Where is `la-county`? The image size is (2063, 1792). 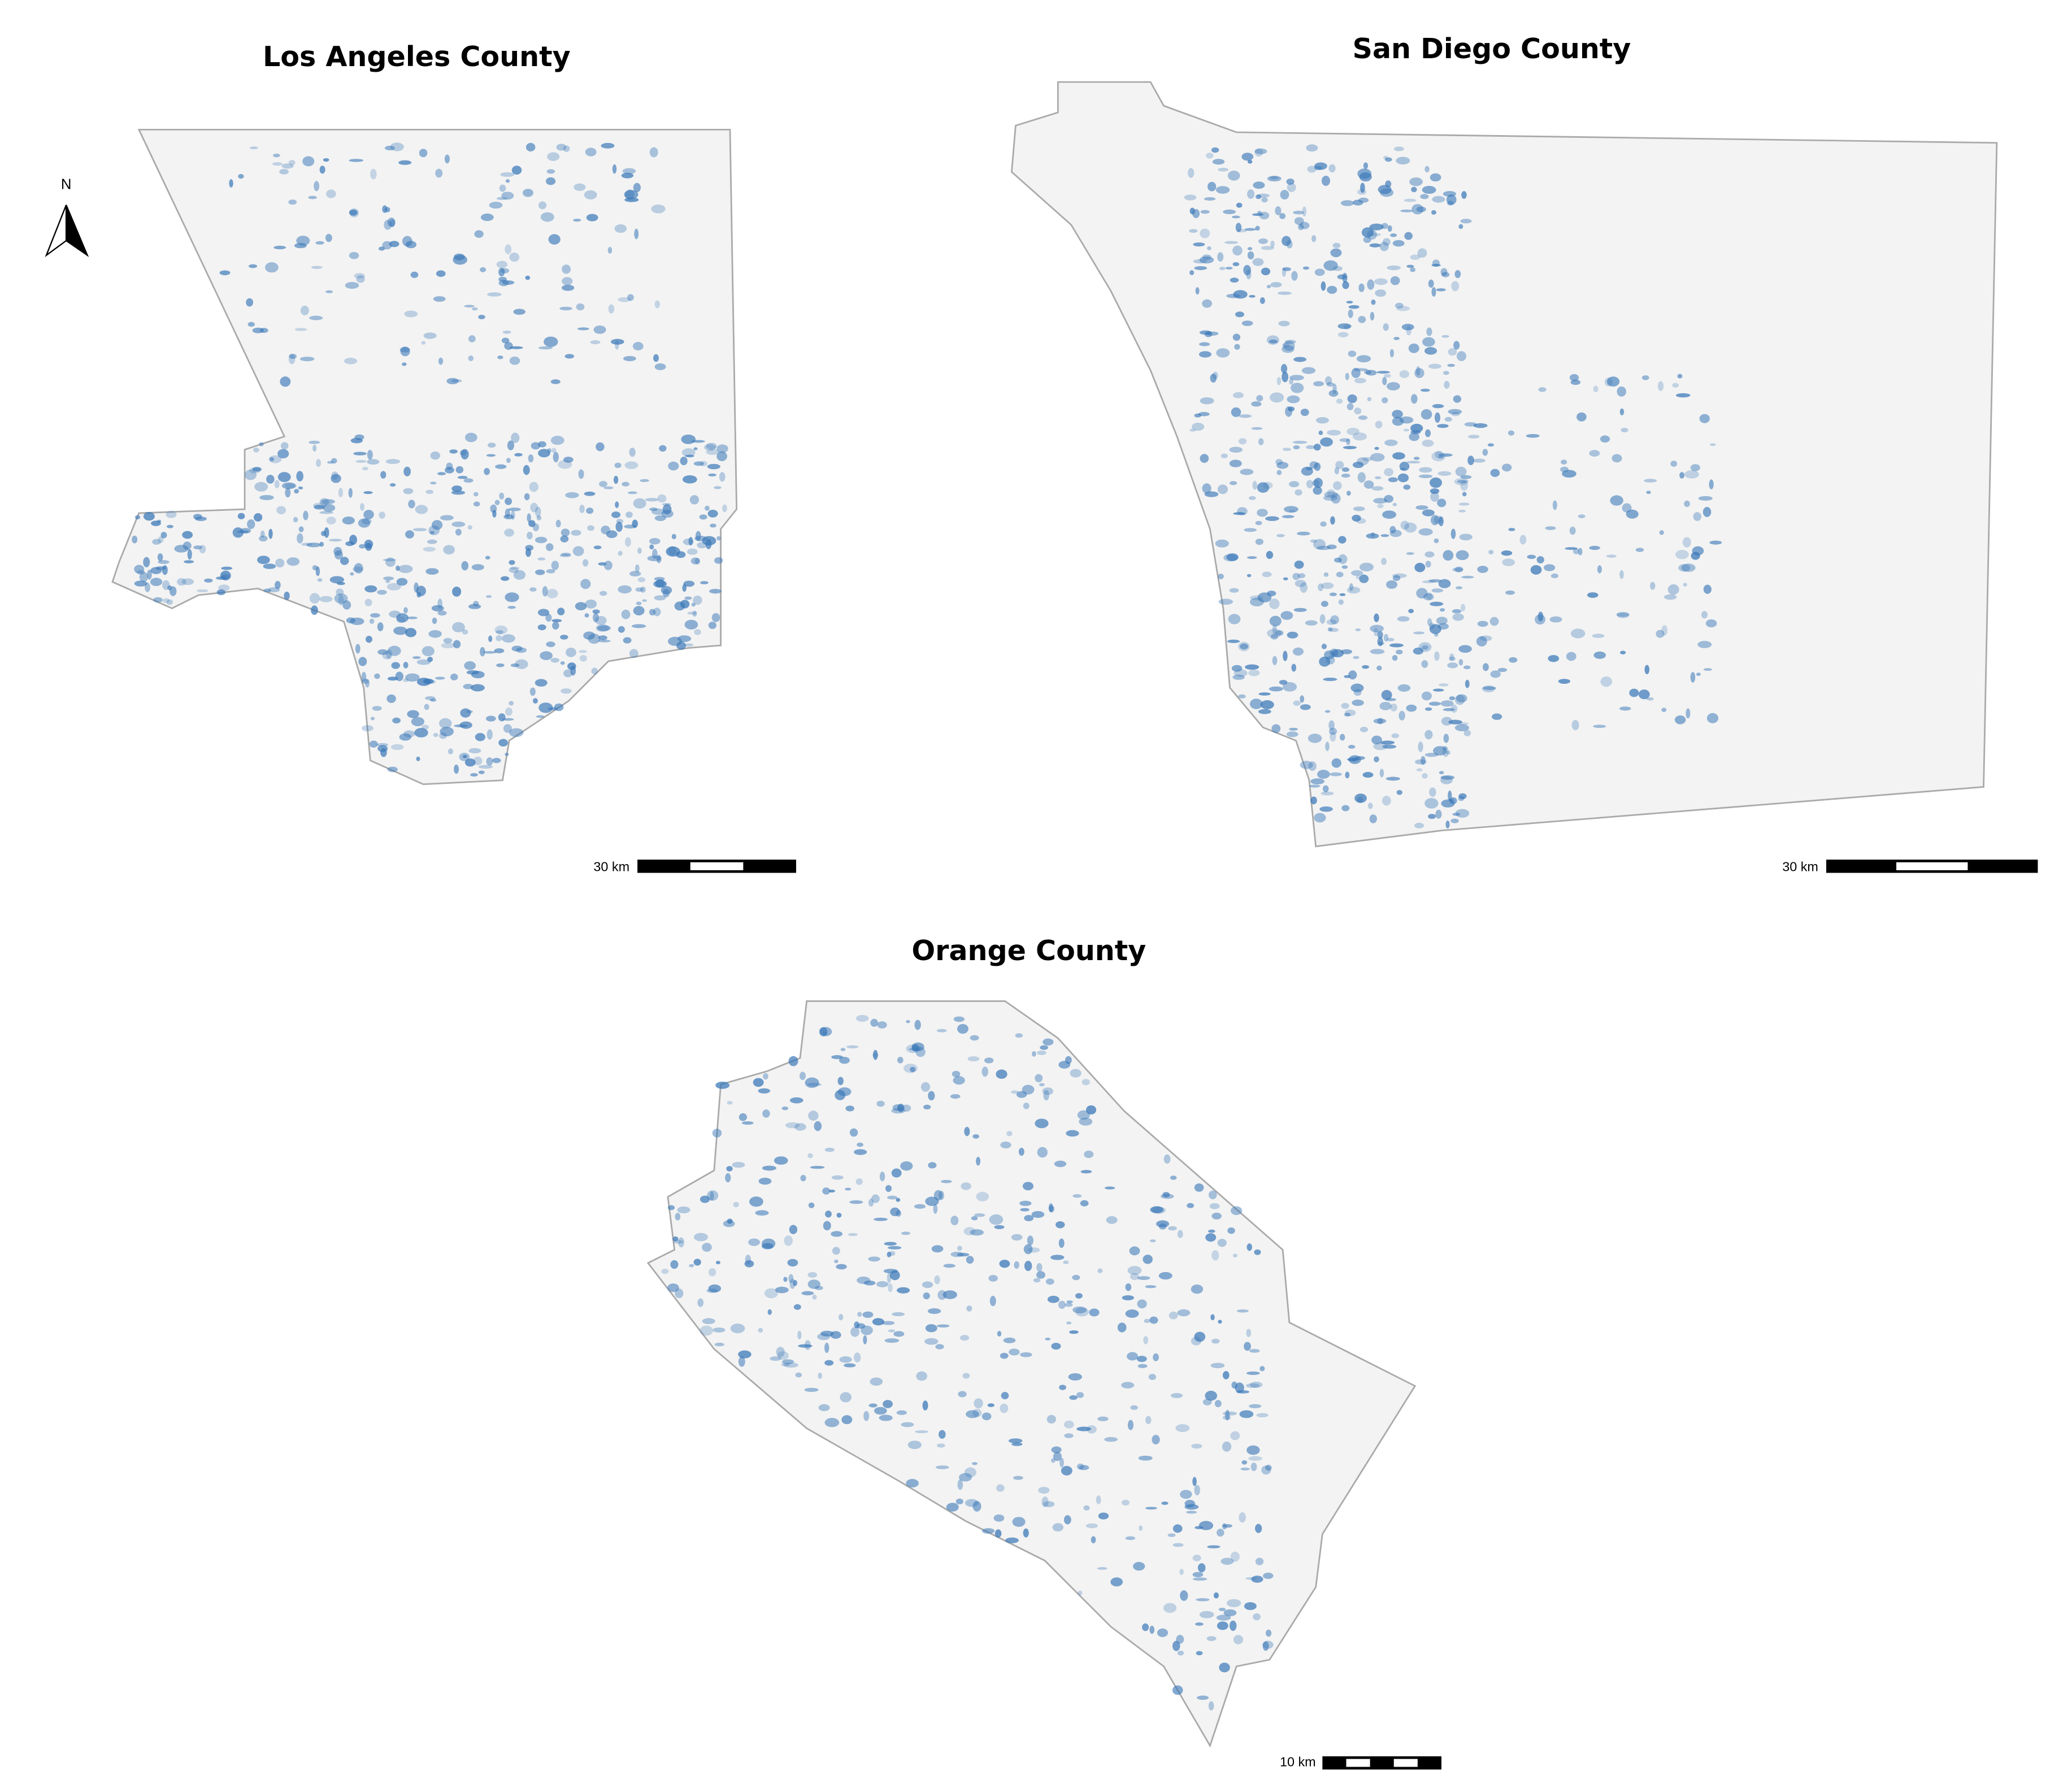
la-county is located at coordinates (424, 457).